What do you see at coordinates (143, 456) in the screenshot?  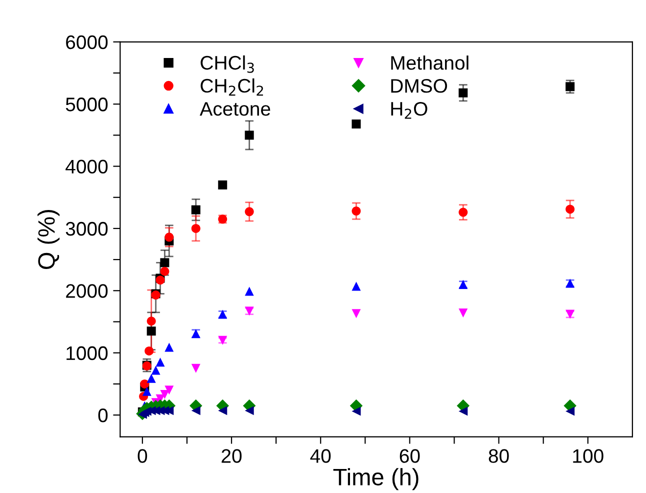 I see `x-tick-label: 0` at bounding box center [143, 456].